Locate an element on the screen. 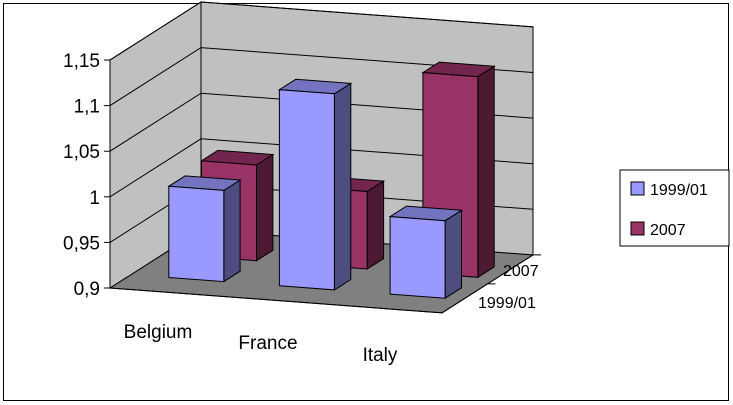  x-axis: Belgium France Italy is located at coordinates (276, 326).